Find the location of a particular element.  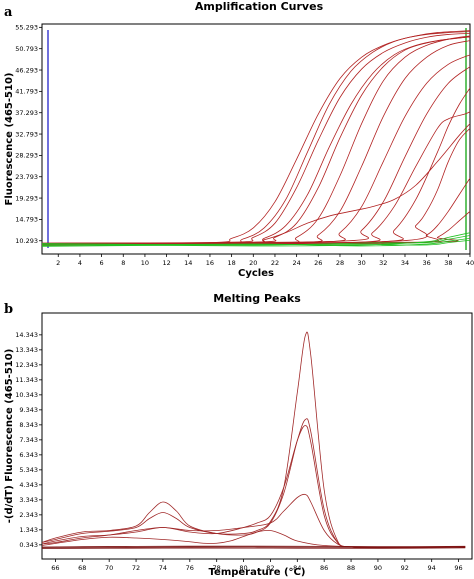

chart-b-x-tick-label: 86 is located at coordinates (324, 568).